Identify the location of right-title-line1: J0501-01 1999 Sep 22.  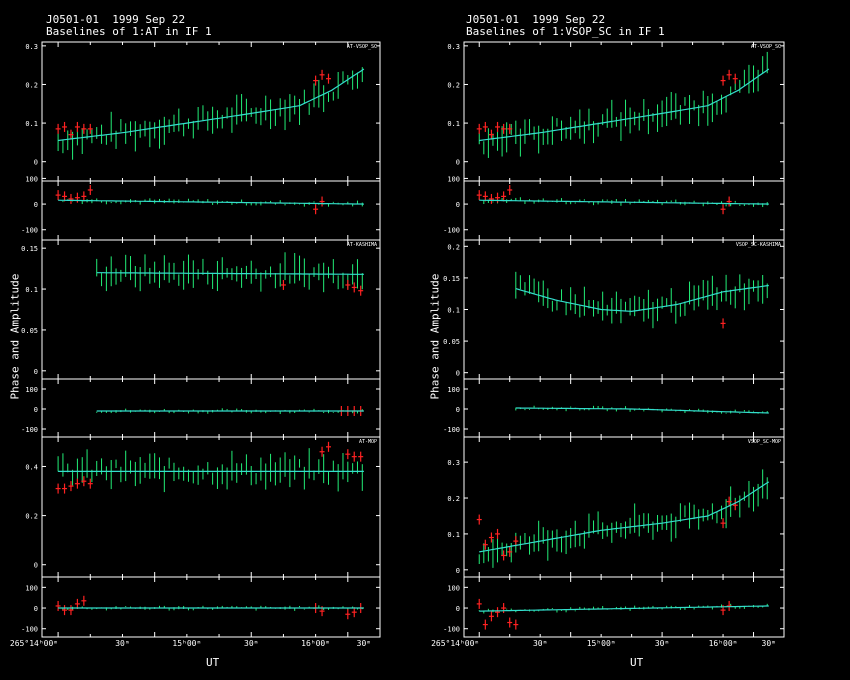
(536, 19).